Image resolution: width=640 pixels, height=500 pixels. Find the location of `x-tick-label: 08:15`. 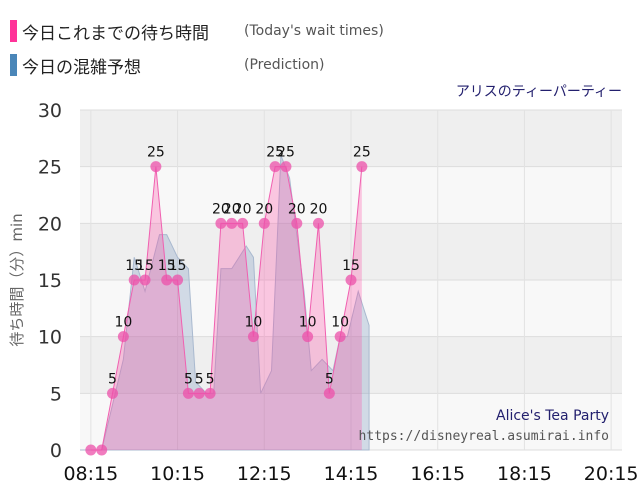

x-tick-label: 08:15 is located at coordinates (90, 474).